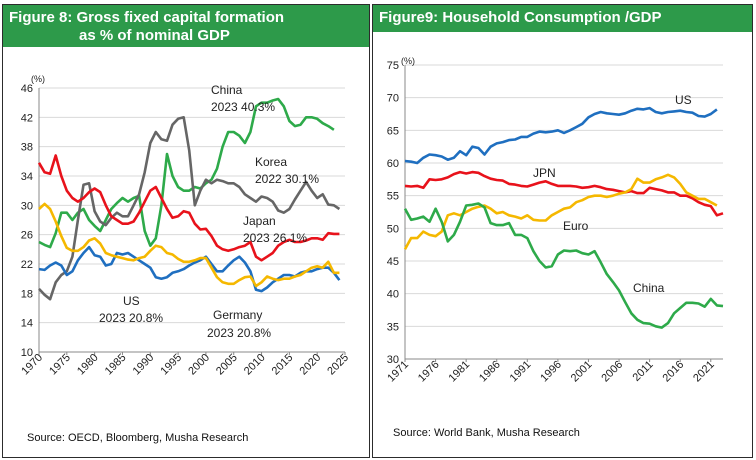 This screenshot has height=460, width=756. I want to click on fig9-xtick-label: 2006, so click(612, 372).